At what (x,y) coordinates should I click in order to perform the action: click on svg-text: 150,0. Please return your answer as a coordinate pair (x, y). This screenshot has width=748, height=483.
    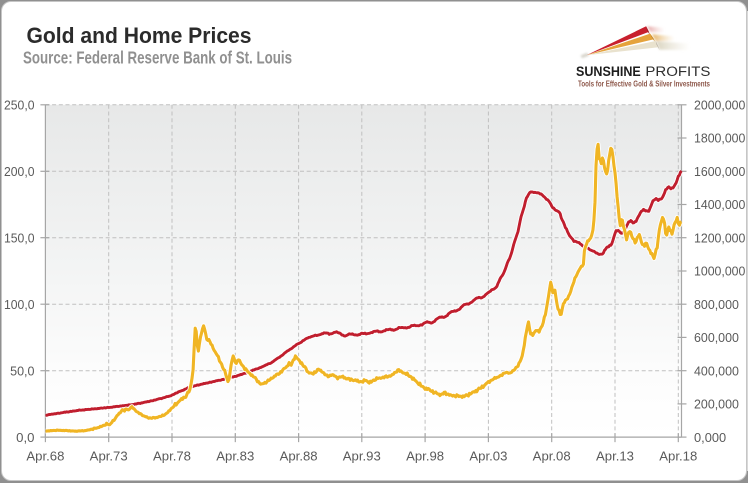
    Looking at the image, I should click on (19, 237).